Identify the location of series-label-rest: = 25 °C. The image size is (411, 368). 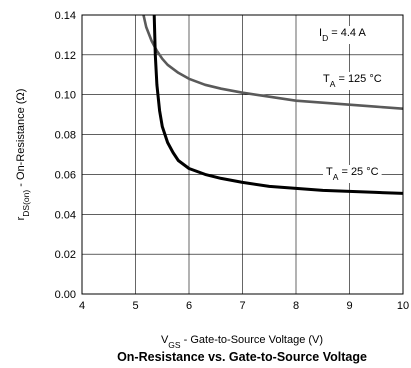
(358, 172).